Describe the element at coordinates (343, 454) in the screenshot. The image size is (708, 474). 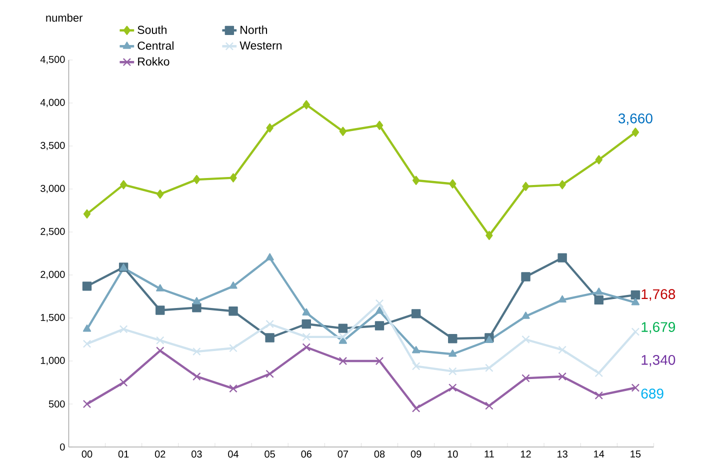
I see `x-tick-label: 07` at that location.